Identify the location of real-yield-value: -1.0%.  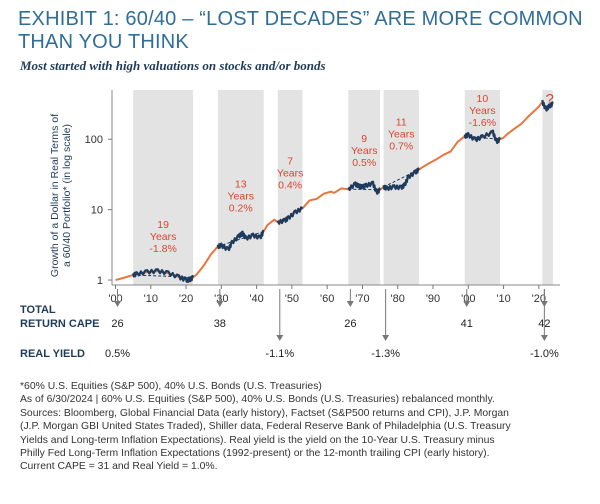
(544, 354).